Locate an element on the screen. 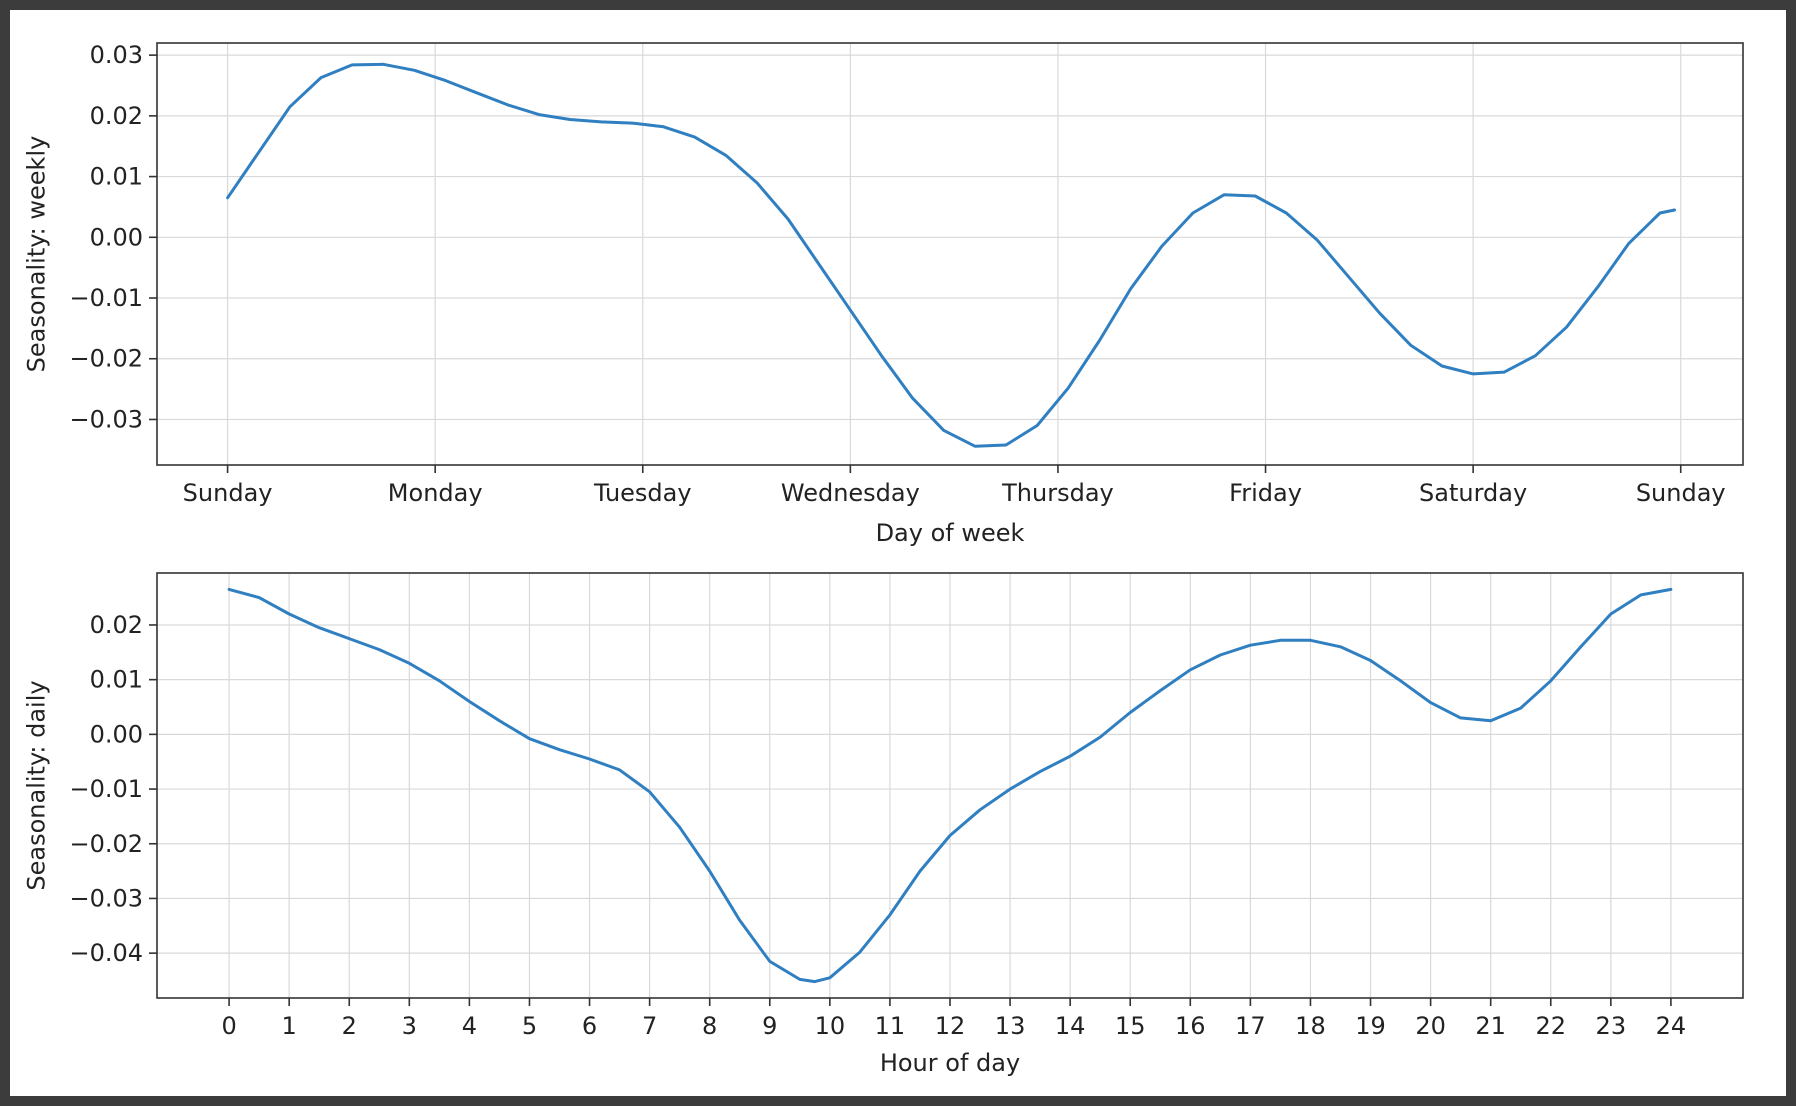 The image size is (1796, 1106). x-tick-label: 13 is located at coordinates (1010, 1026).